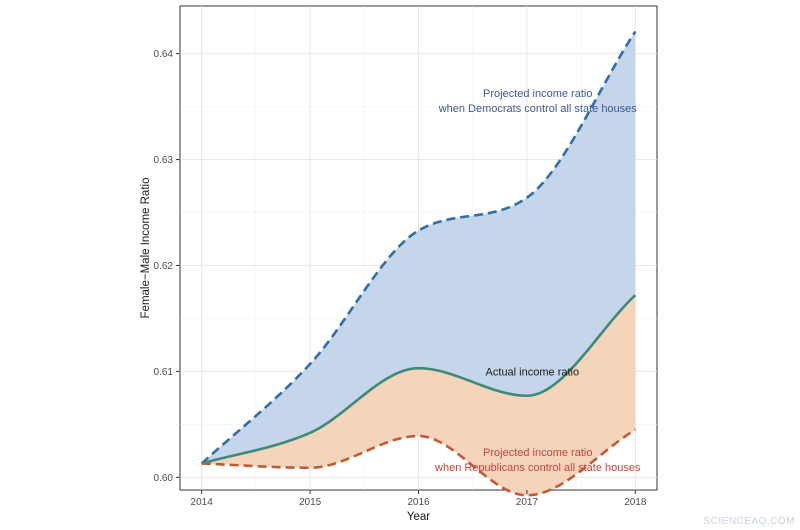 This screenshot has height=530, width=800. I want to click on y-tick-label: 0.62, so click(164, 266).